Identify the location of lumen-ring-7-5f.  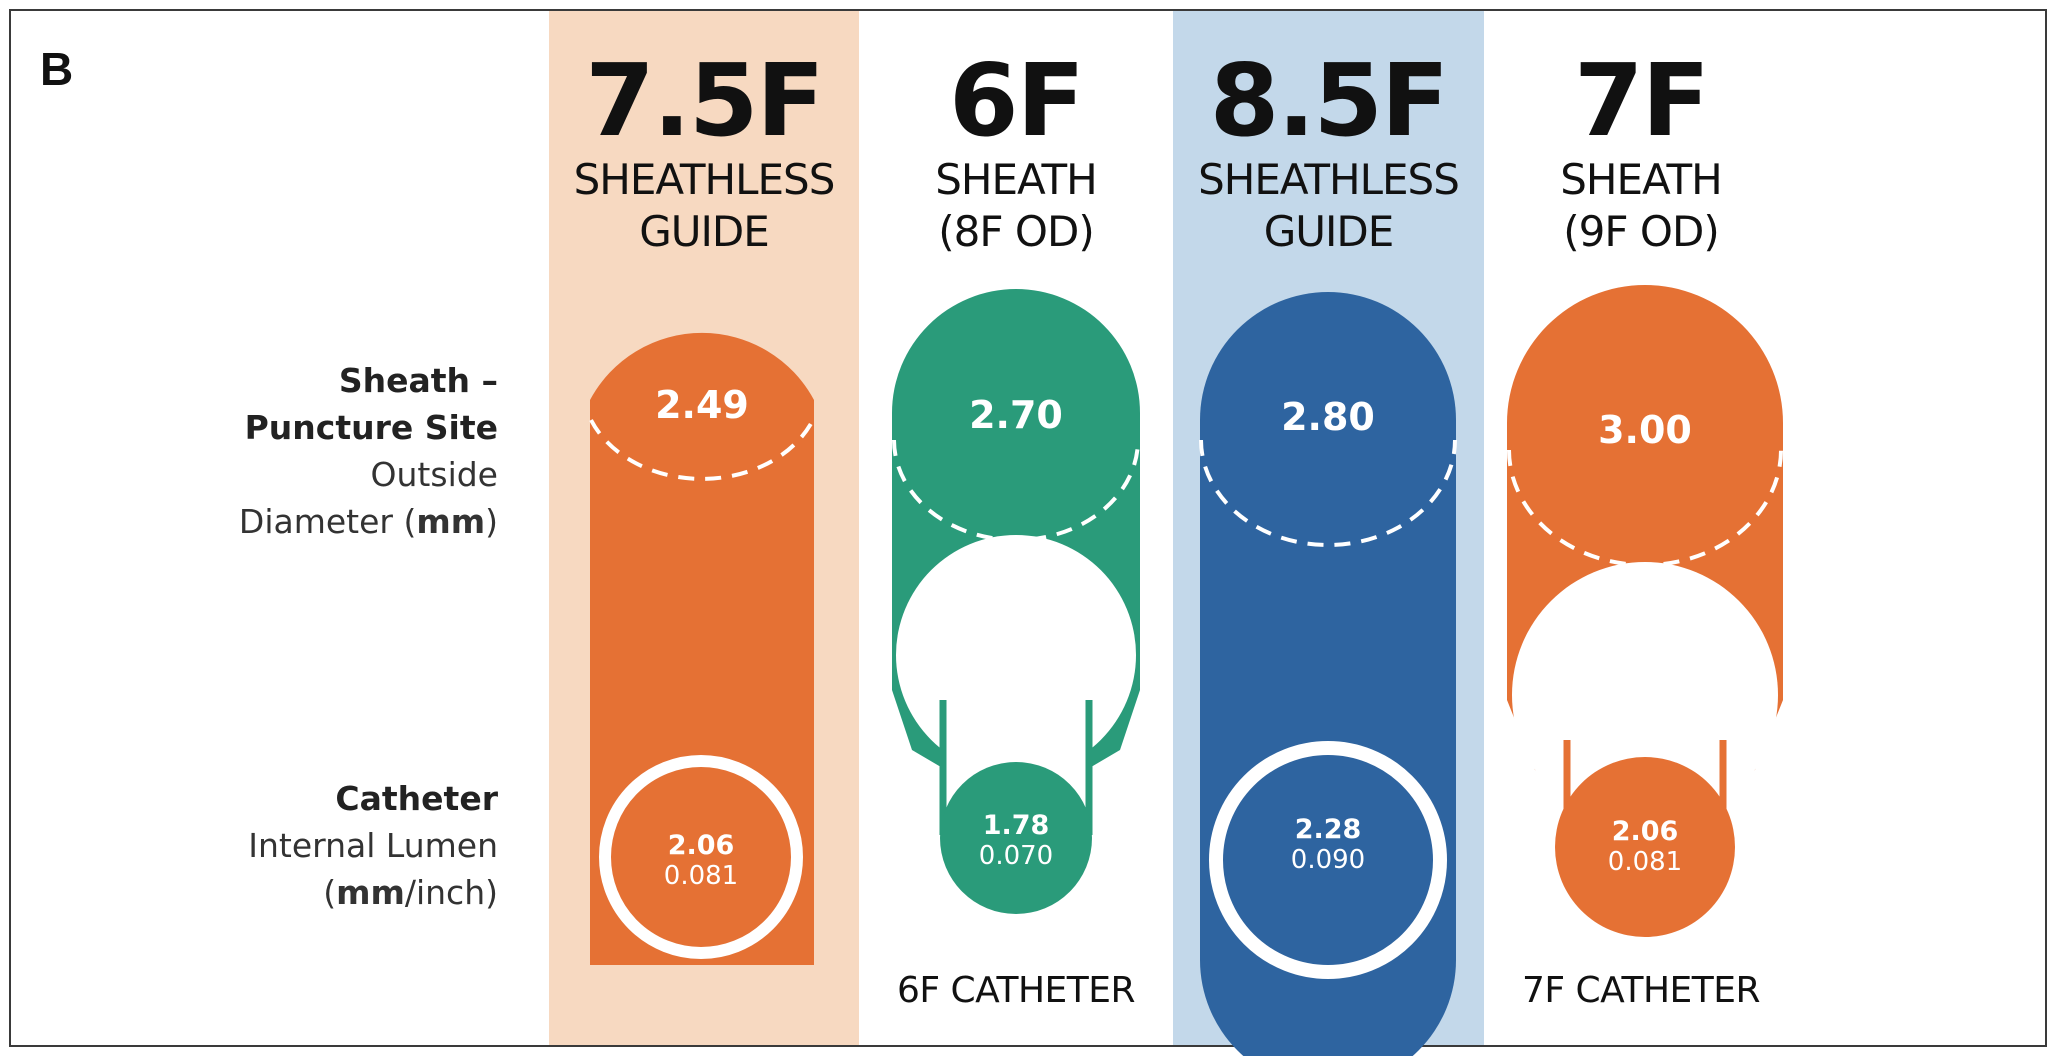
(701, 857).